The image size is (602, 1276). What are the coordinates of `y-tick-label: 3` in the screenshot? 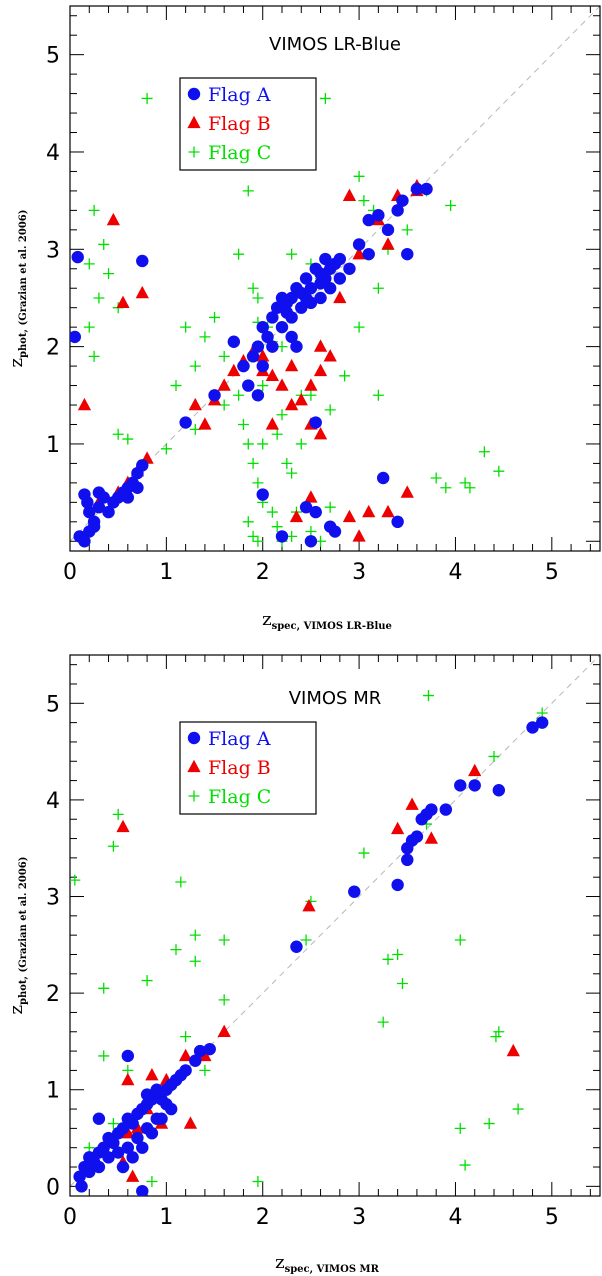 It's located at (53, 250).